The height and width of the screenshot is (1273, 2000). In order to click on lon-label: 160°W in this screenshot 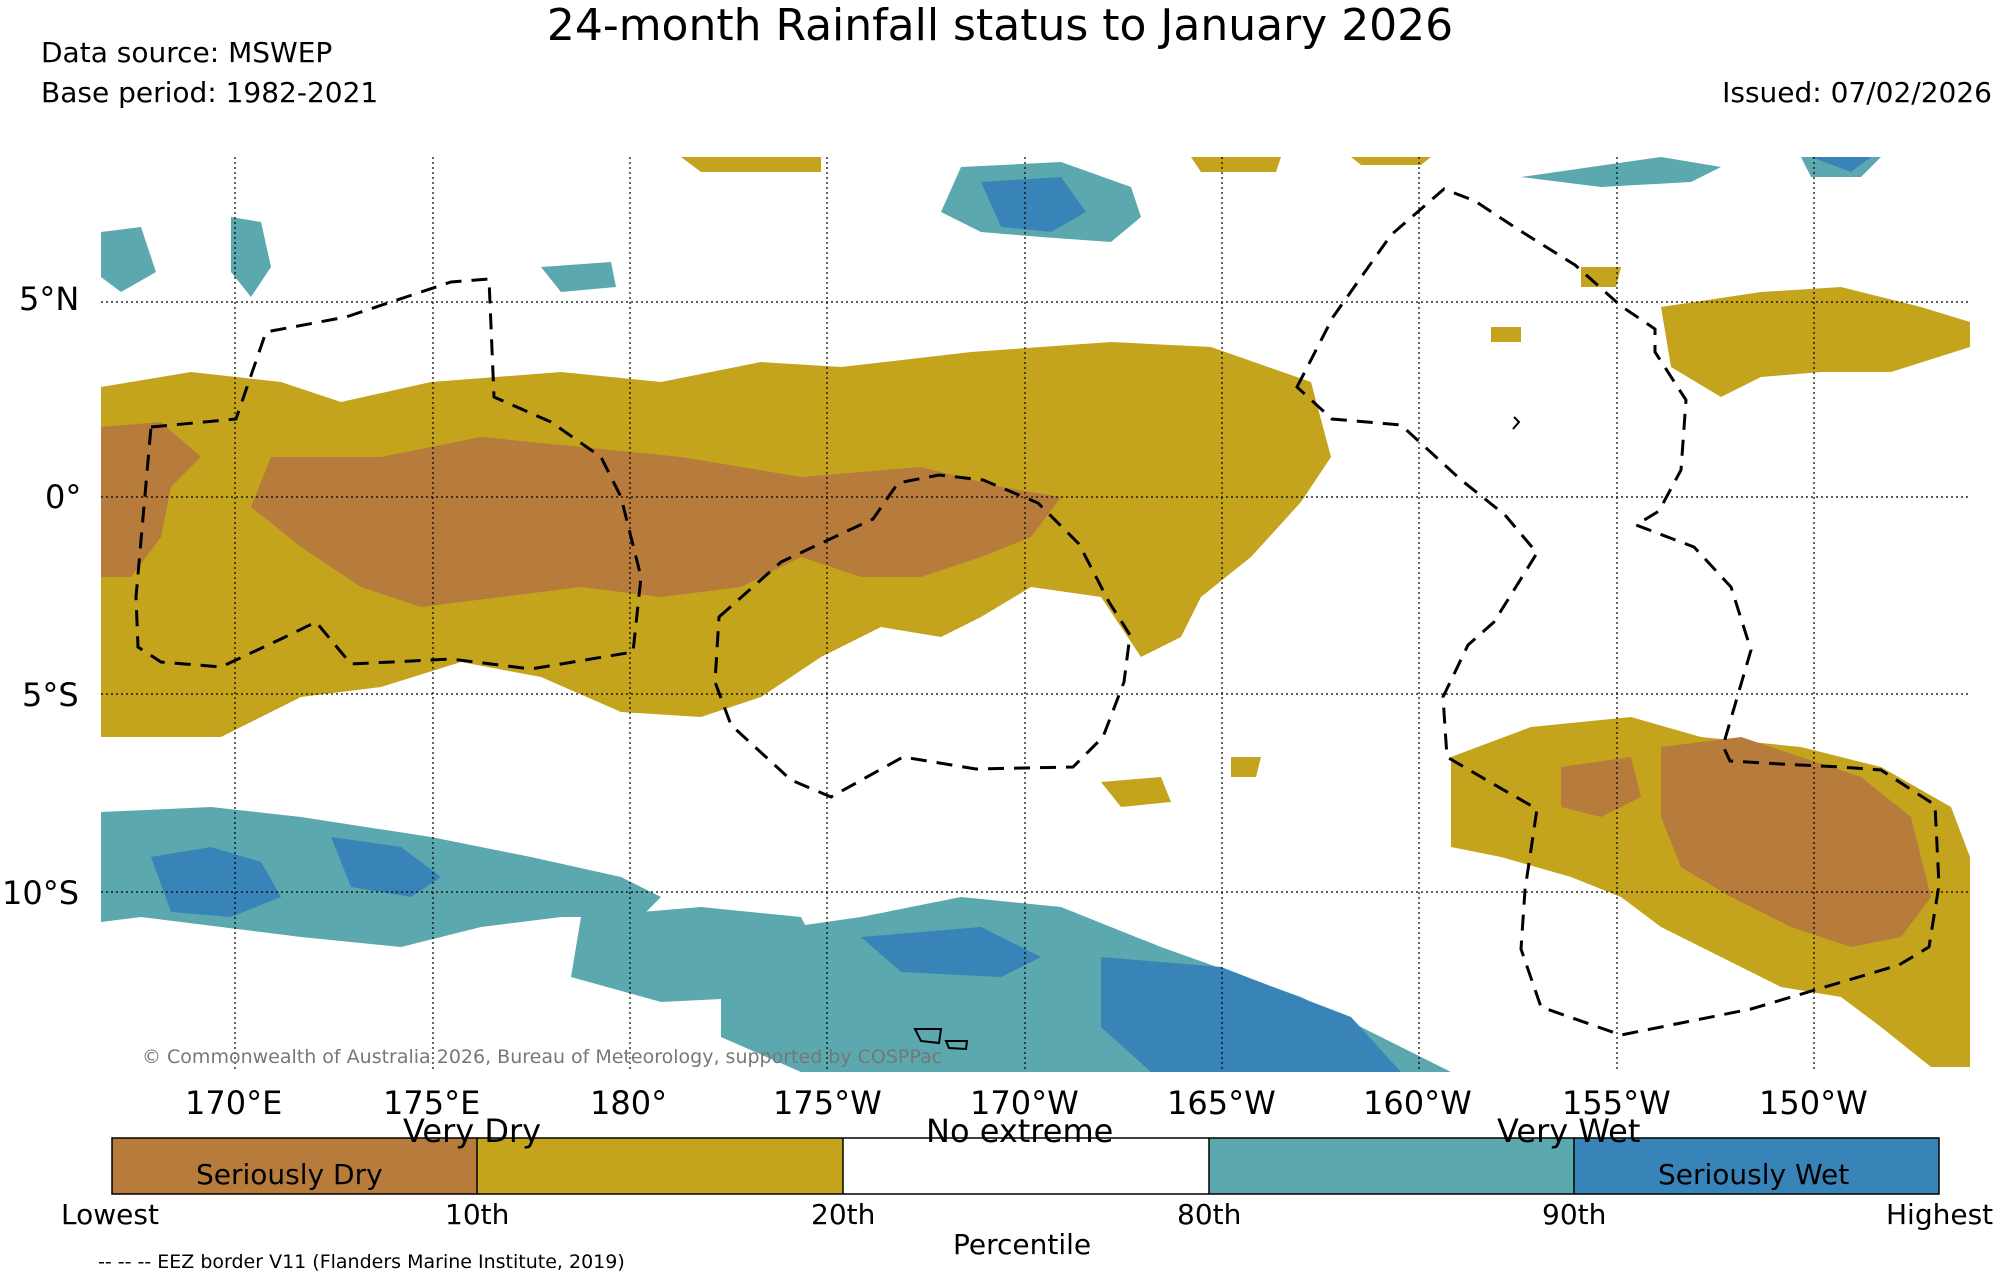, I will do `click(1417, 1103)`.